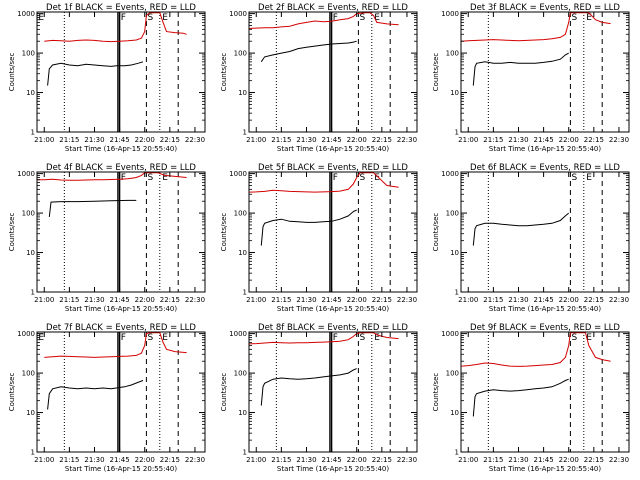 This screenshot has width=640, height=480. Describe the element at coordinates (545, 8) in the screenshot. I see `panel-title: Det 3f BLACK = Events, RED = LLD` at that location.